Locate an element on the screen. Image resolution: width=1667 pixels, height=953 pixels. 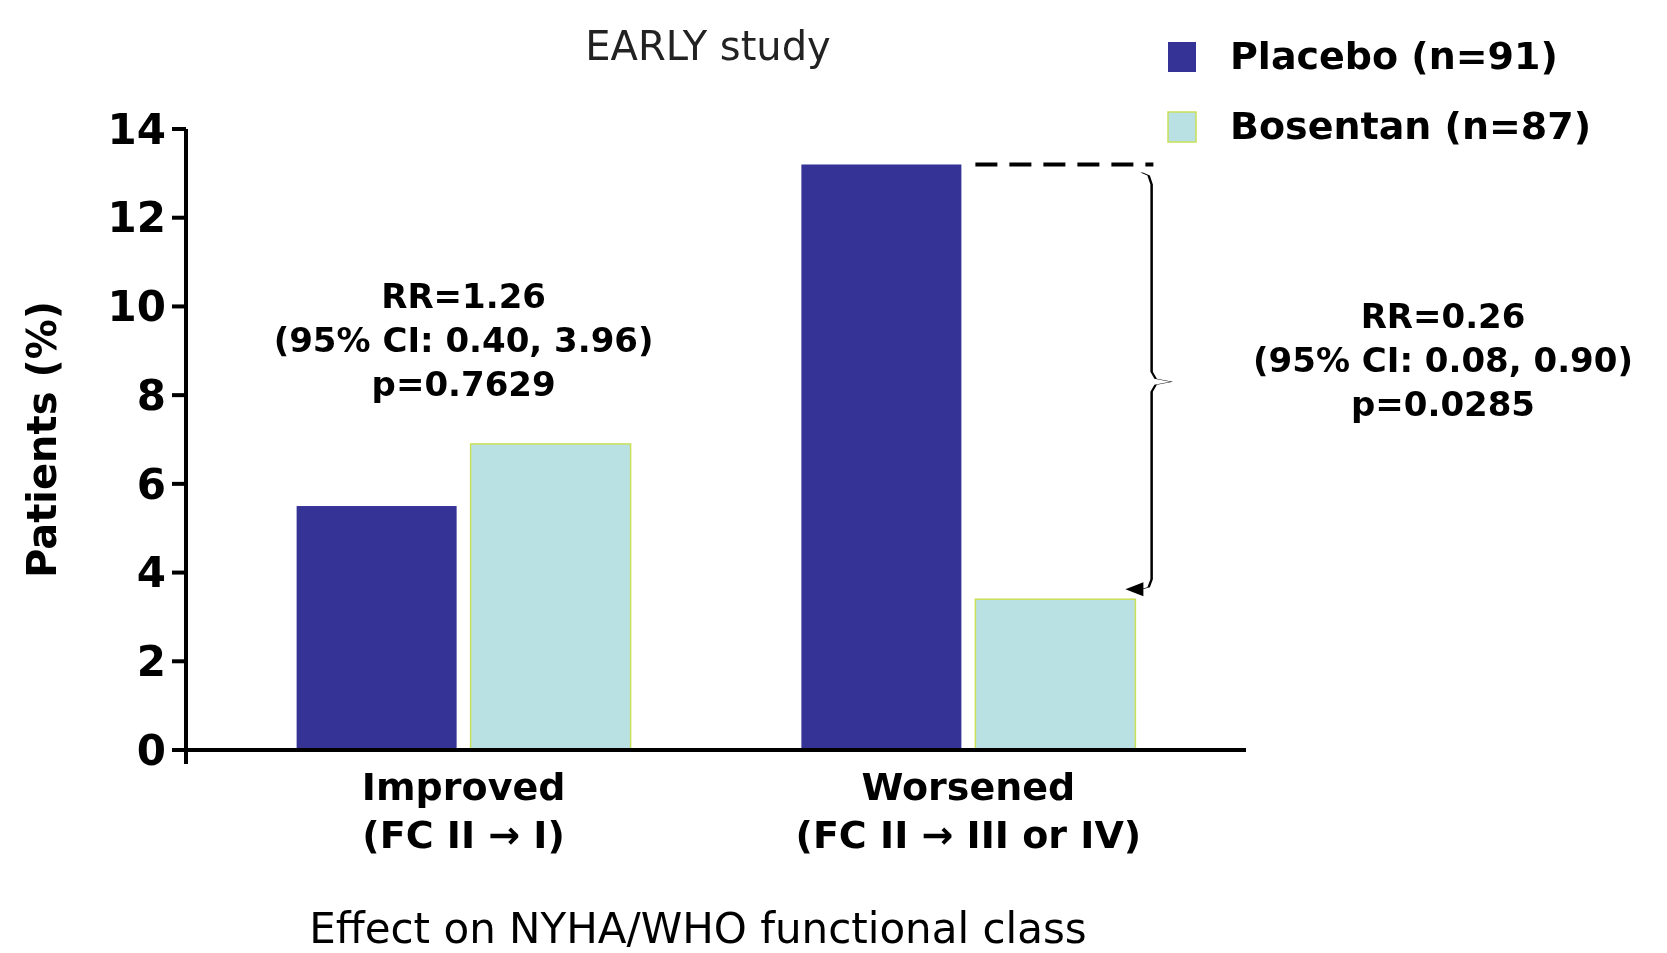
y-tick-label: 8 is located at coordinates (151, 395).